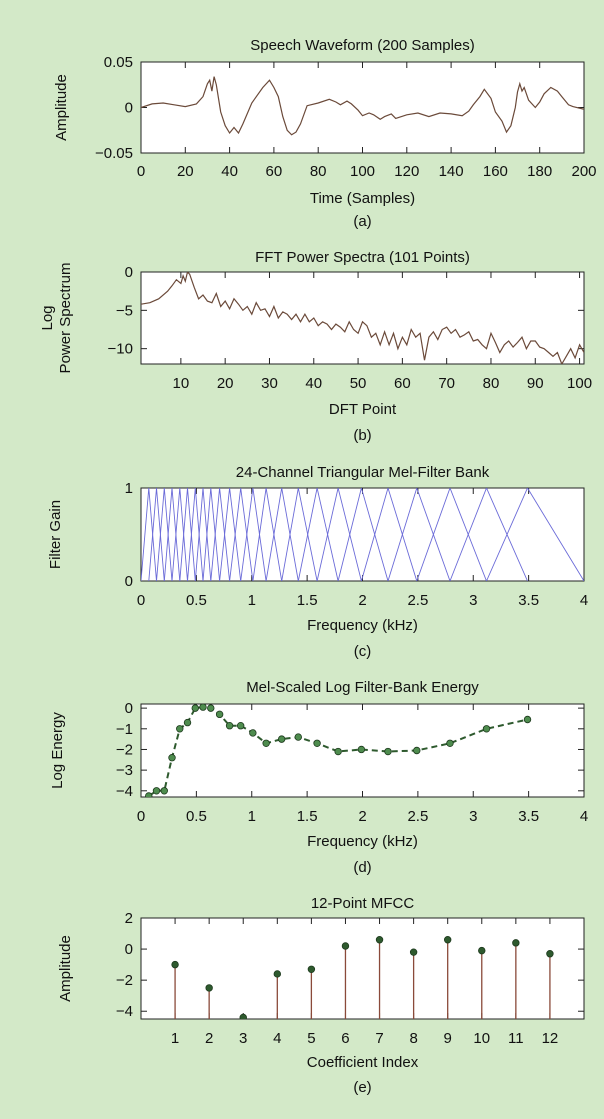 This screenshot has height=1119, width=604. I want to click on x-tick-label: 160, so click(495, 171).